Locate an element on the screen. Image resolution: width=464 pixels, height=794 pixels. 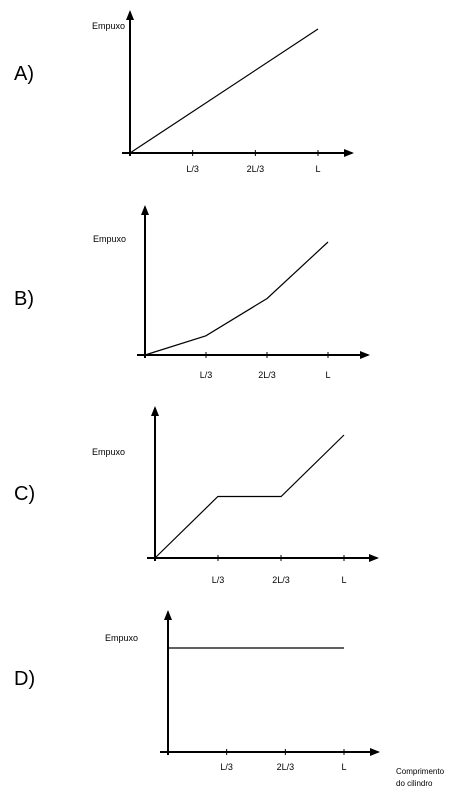
chart-c-tick-label-1: L/3 is located at coordinates (218, 580).